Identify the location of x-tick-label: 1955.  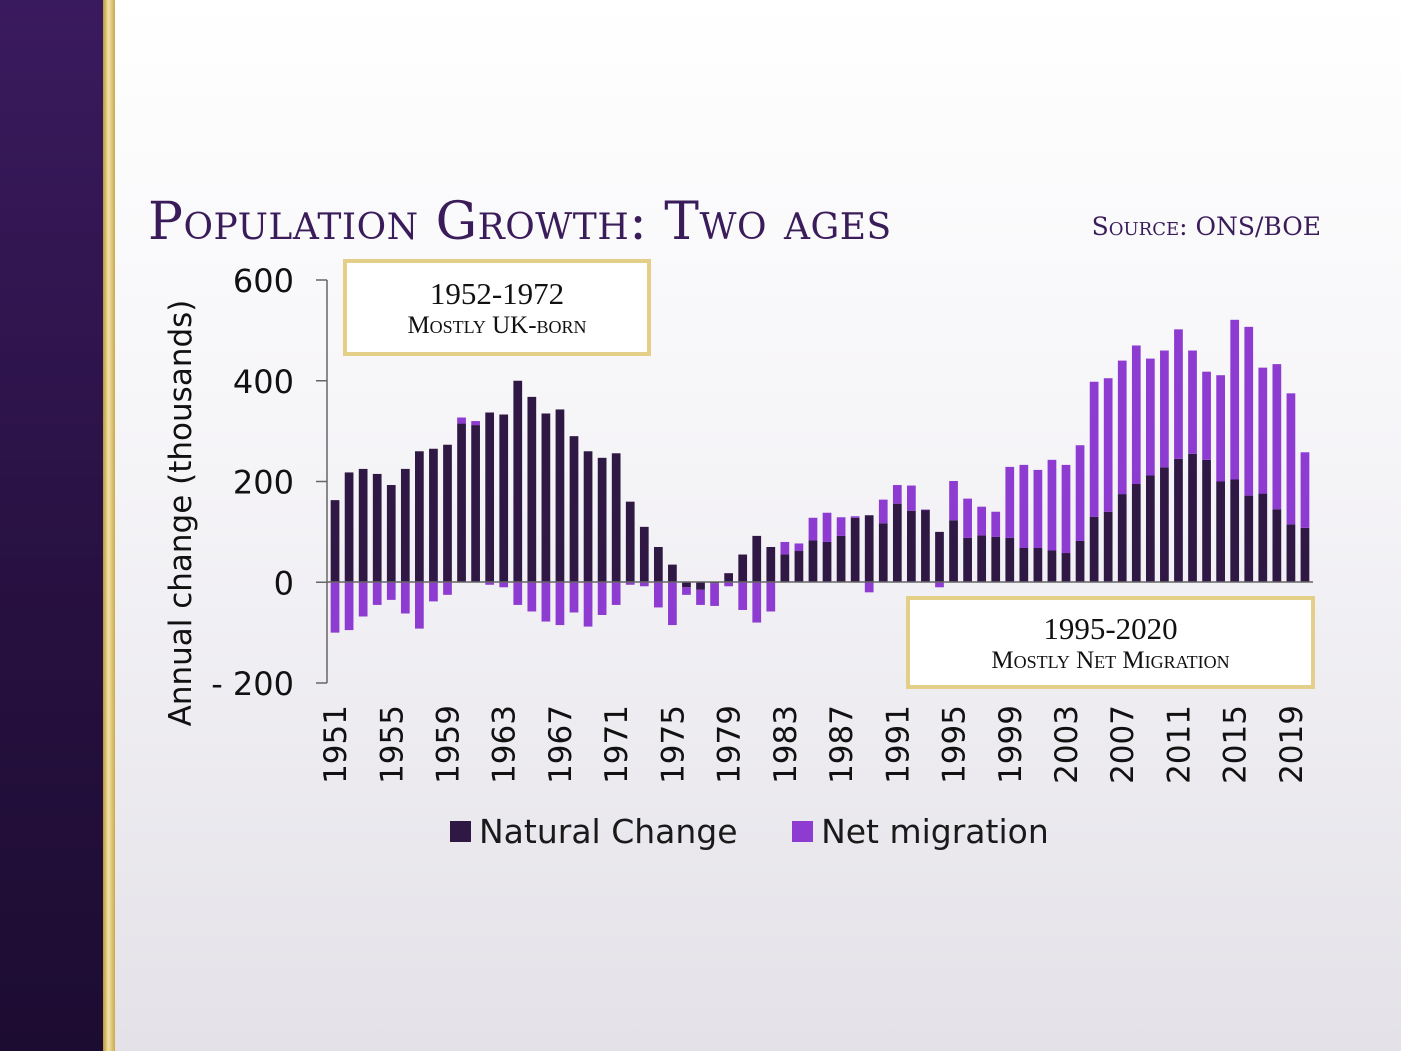
(392, 744).